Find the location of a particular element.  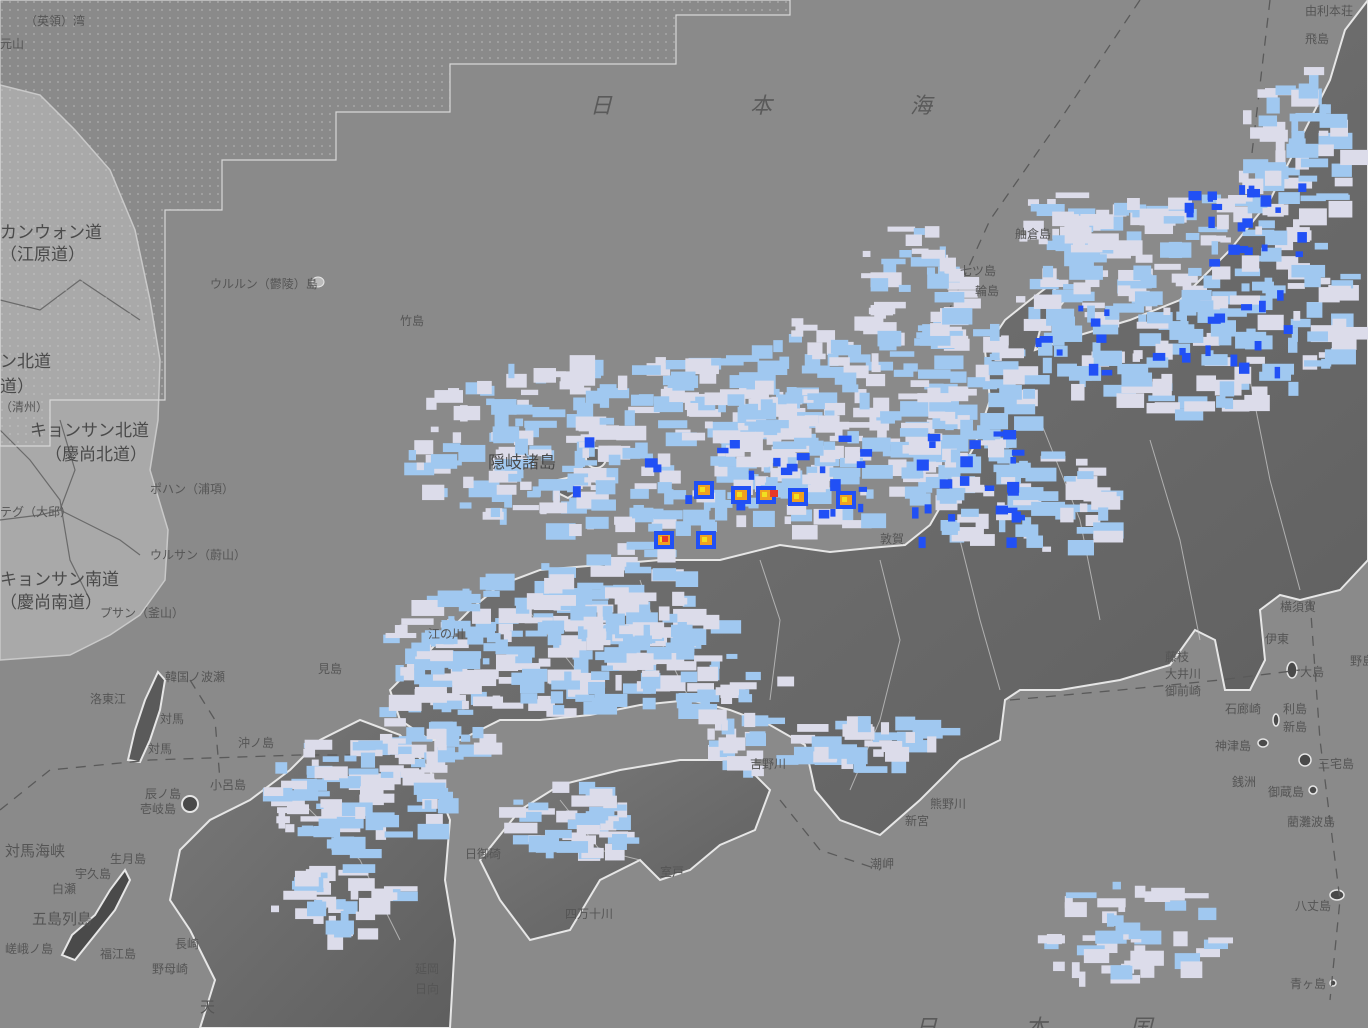

place-label: 沖ノ島 is located at coordinates (256, 743).